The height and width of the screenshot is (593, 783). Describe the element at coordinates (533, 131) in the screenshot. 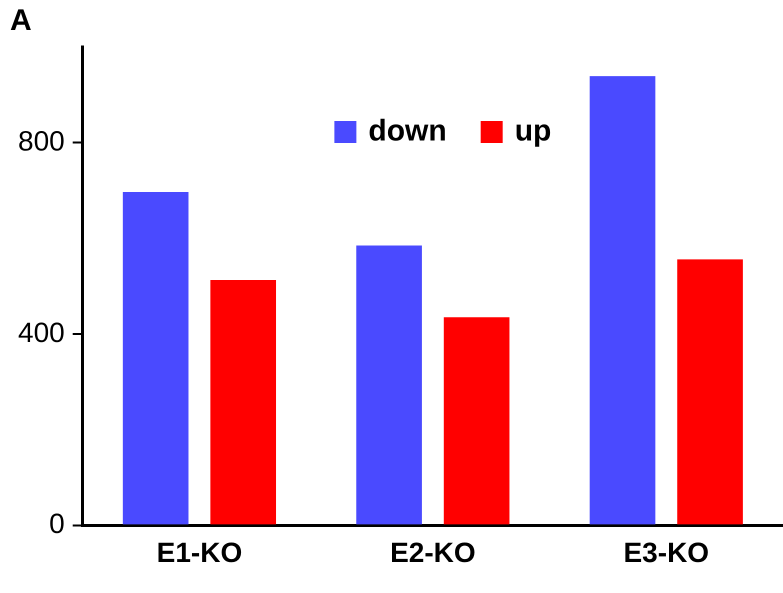

I see `legend-label: up` at that location.